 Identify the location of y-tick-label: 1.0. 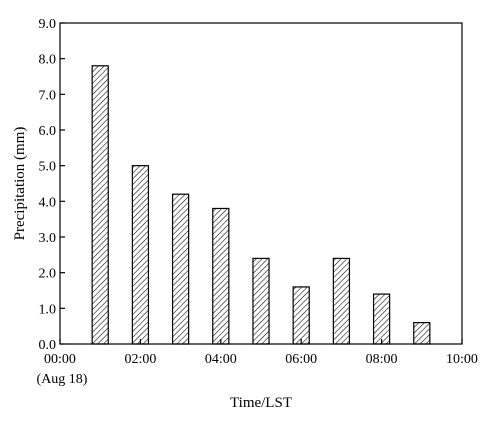
(48, 309).